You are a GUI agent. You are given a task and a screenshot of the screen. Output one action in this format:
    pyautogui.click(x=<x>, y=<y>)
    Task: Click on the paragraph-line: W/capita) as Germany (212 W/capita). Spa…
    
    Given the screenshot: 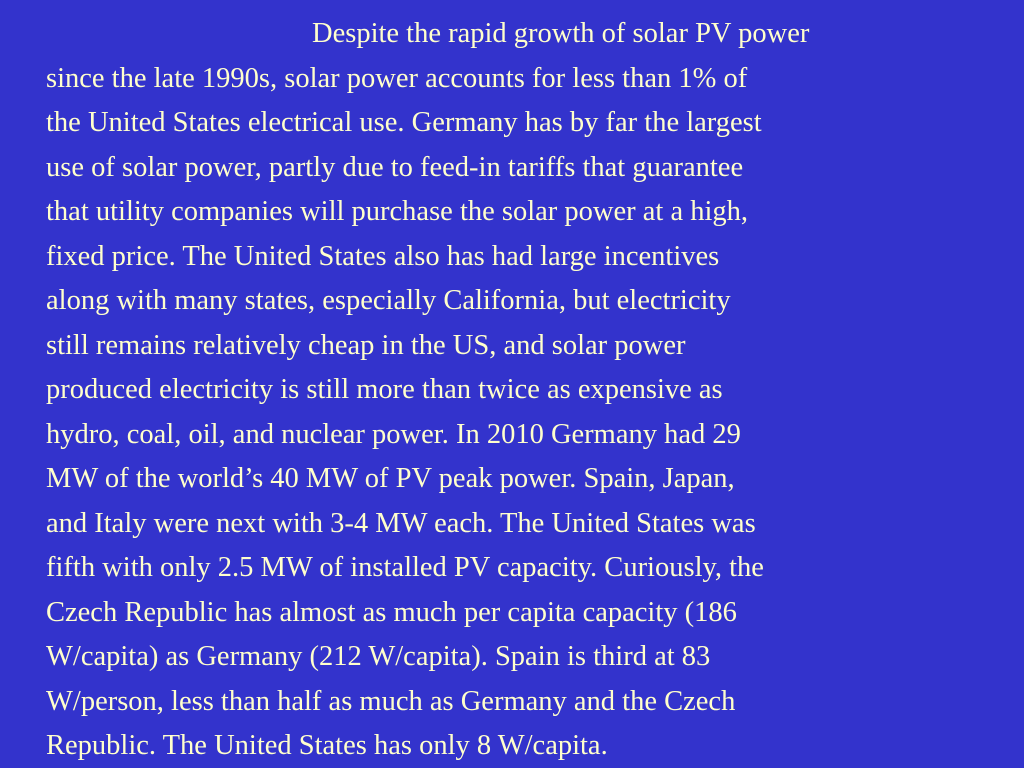 What is the action you would take?
    pyautogui.click(x=378, y=656)
    